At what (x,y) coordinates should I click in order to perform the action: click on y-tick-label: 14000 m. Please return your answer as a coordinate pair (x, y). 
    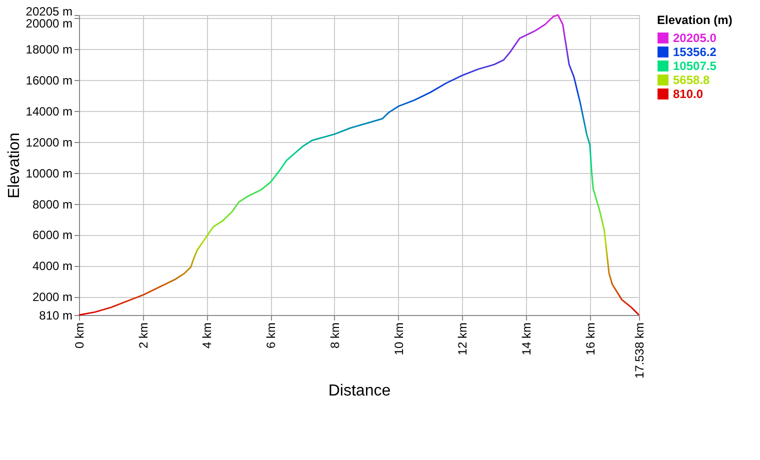
    Looking at the image, I should click on (49, 111).